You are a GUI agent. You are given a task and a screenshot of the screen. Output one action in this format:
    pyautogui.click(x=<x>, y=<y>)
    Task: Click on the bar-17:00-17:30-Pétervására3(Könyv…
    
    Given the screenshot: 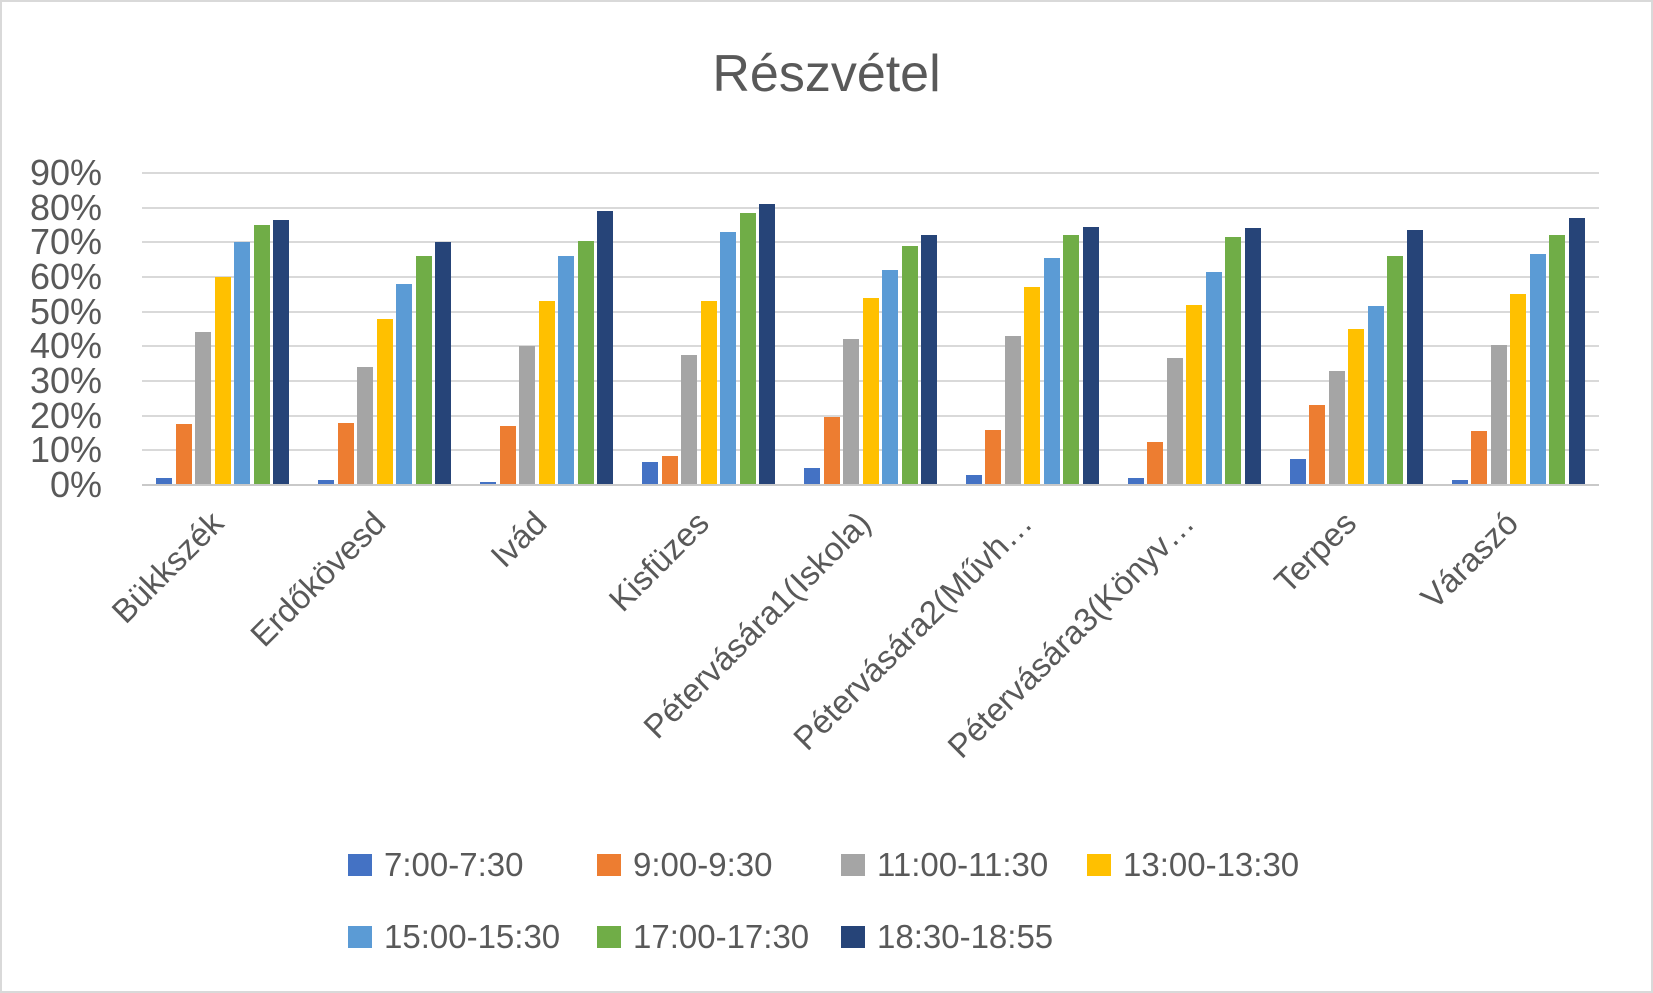 What is the action you would take?
    pyautogui.click(x=1233, y=361)
    